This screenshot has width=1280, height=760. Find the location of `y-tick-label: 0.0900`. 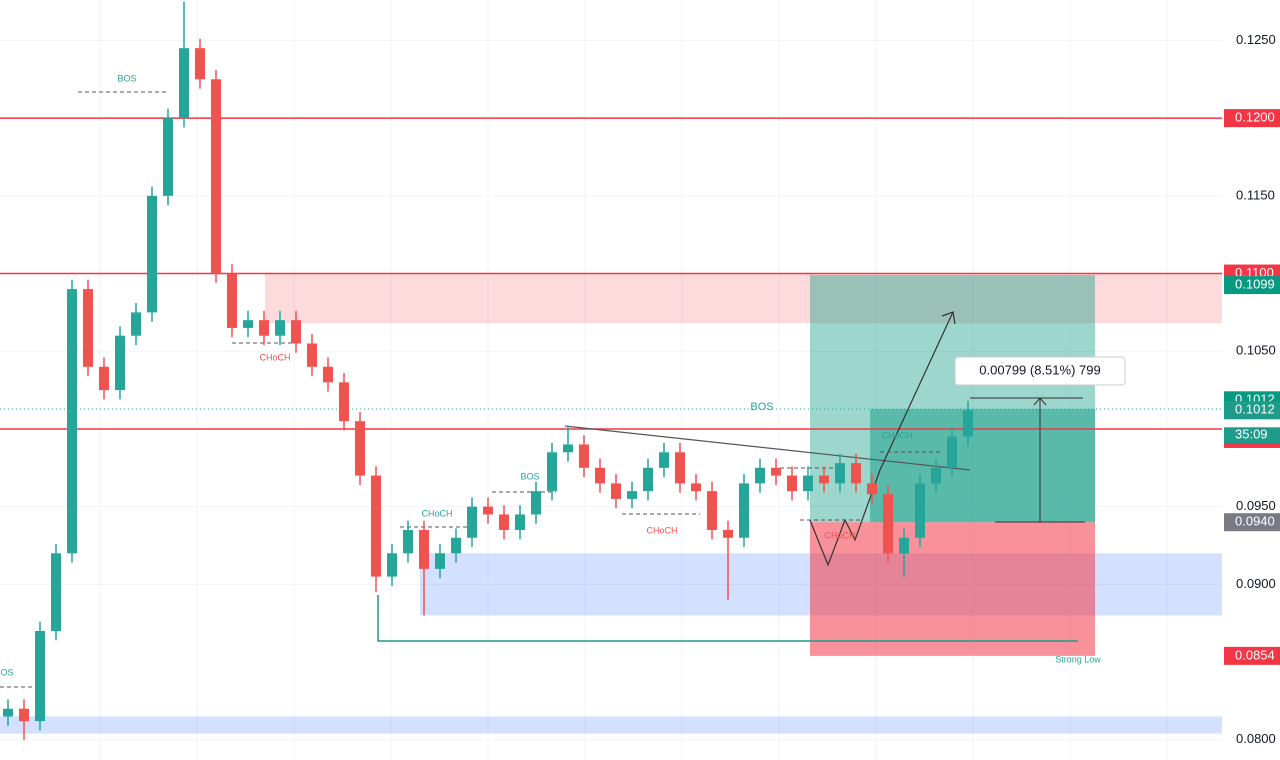

y-tick-label: 0.0900 is located at coordinates (1256, 583).